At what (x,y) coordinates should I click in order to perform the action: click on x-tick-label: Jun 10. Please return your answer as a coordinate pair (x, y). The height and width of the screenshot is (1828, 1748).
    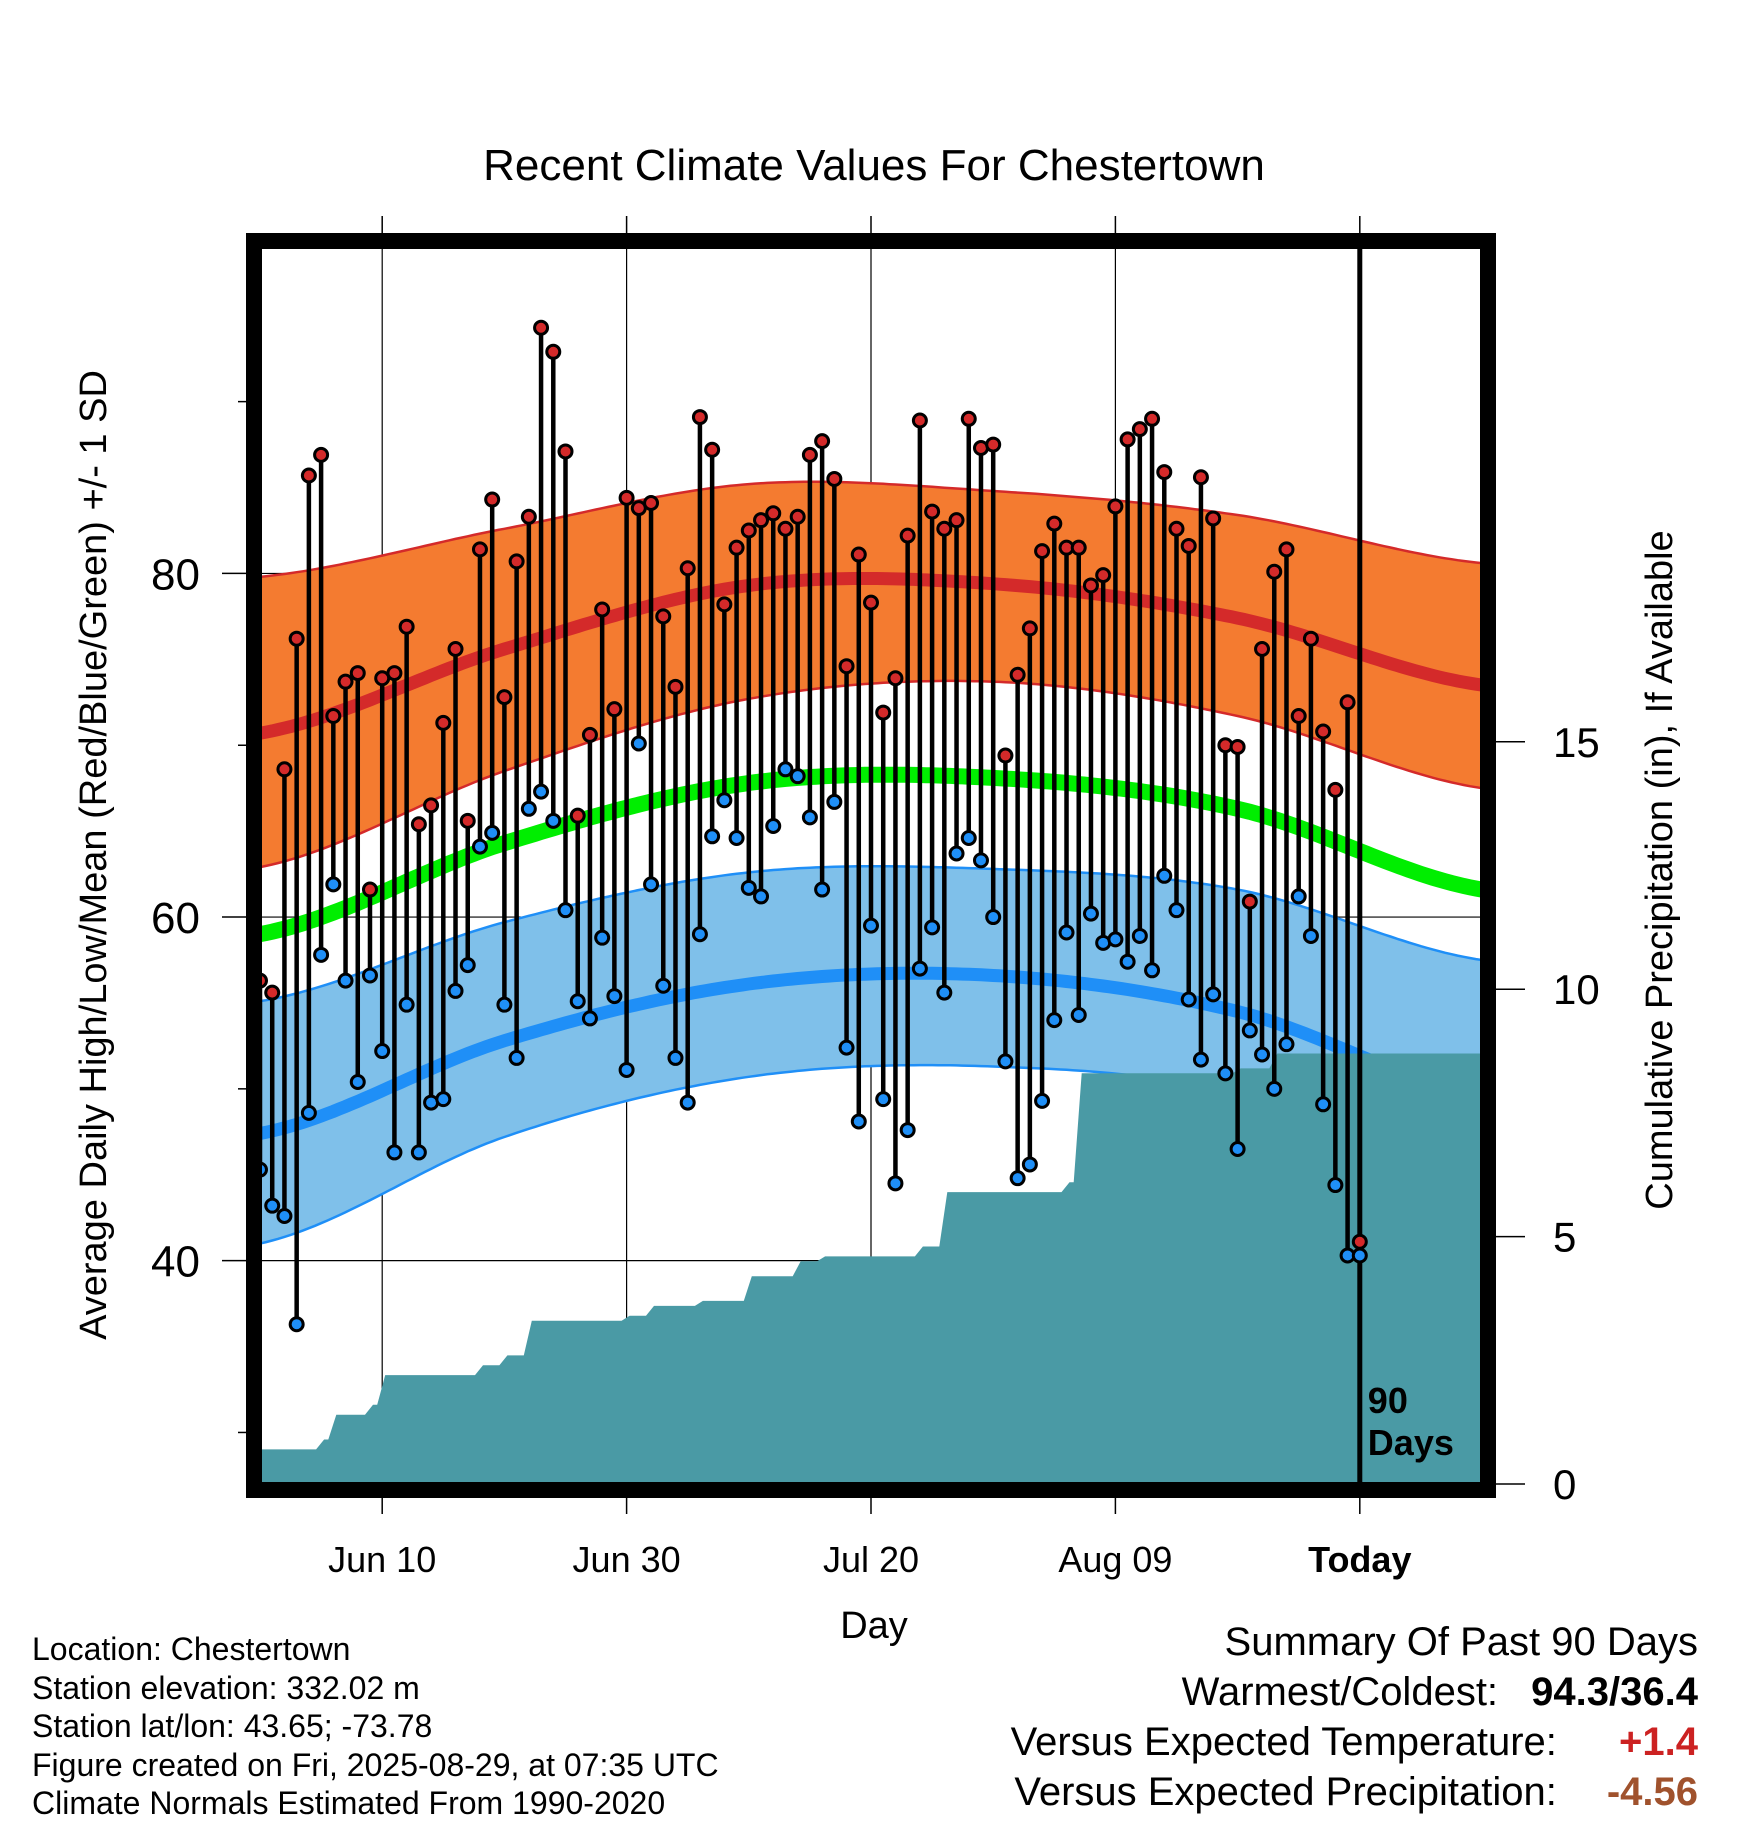
    Looking at the image, I should click on (382, 1559).